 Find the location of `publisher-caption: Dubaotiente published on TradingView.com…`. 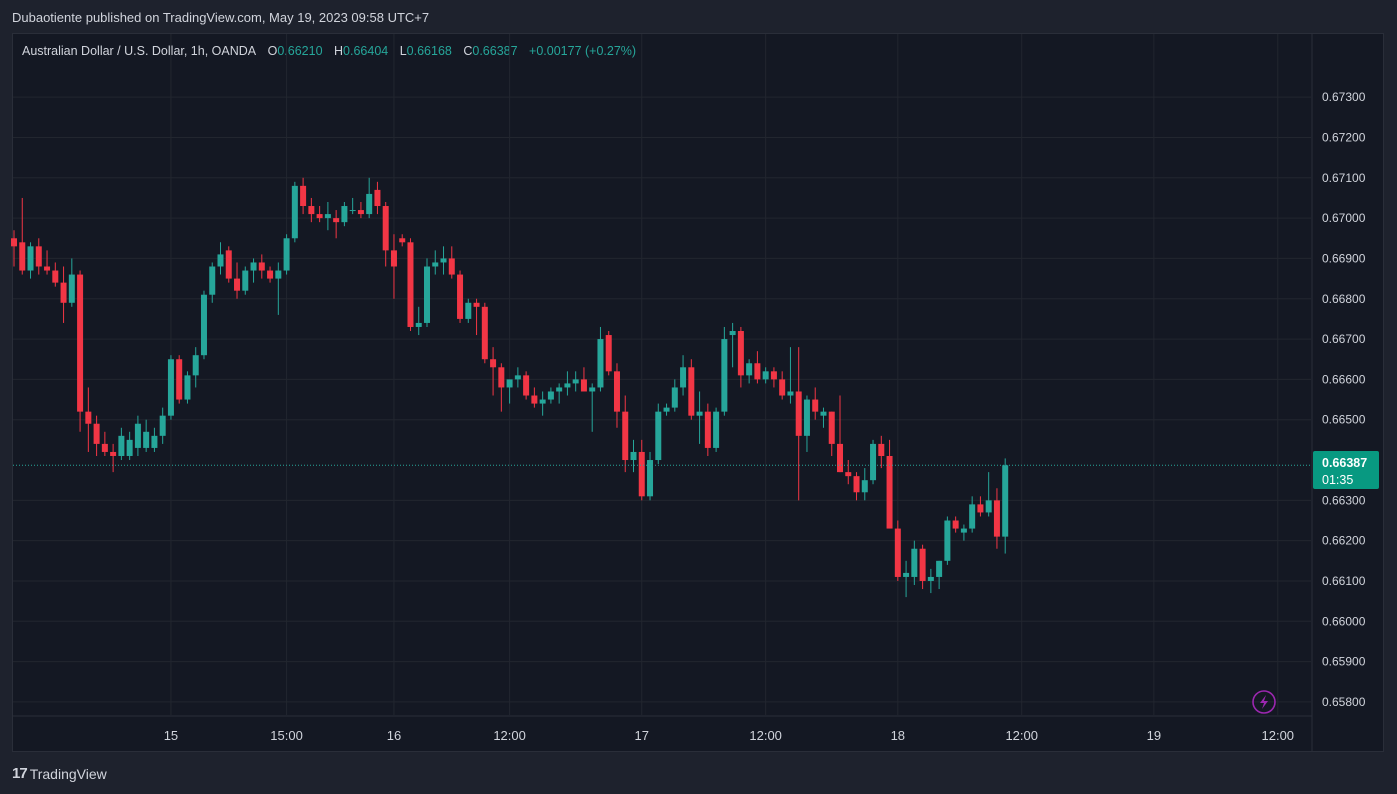

publisher-caption: Dubaotiente published on TradingView.com… is located at coordinates (221, 17).